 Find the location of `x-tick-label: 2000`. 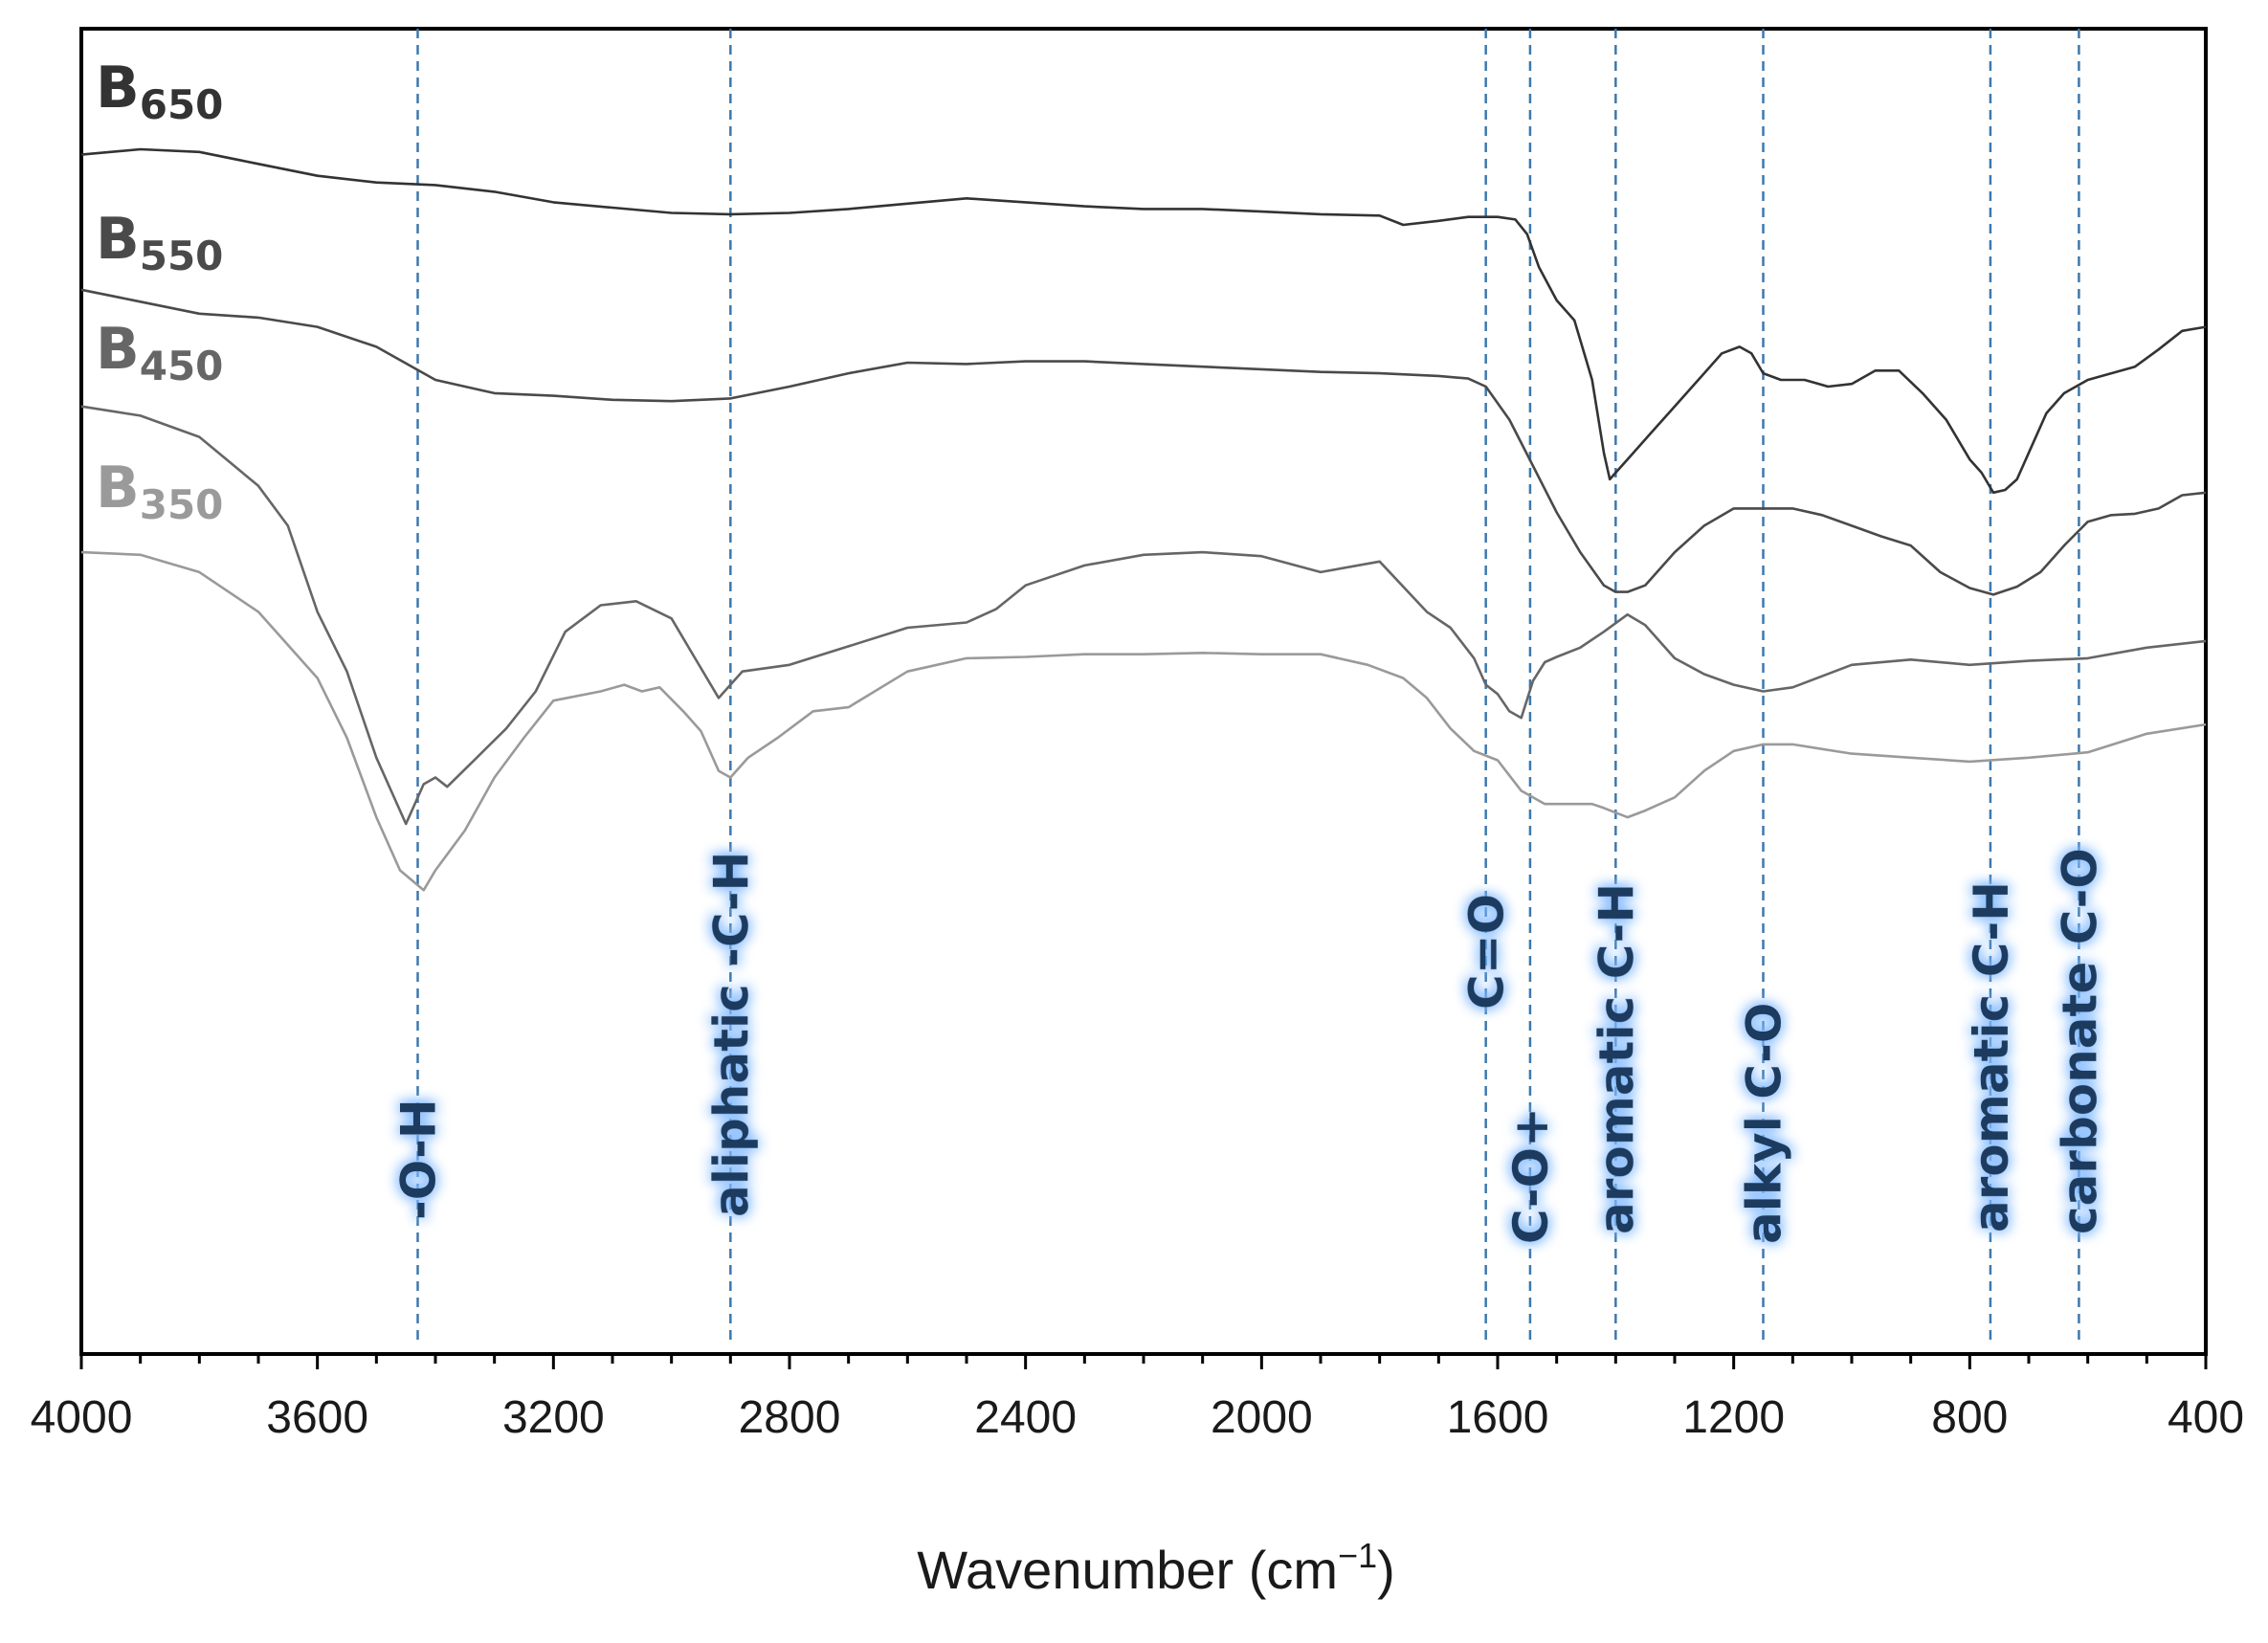

x-tick-label: 2000 is located at coordinates (1262, 1417).